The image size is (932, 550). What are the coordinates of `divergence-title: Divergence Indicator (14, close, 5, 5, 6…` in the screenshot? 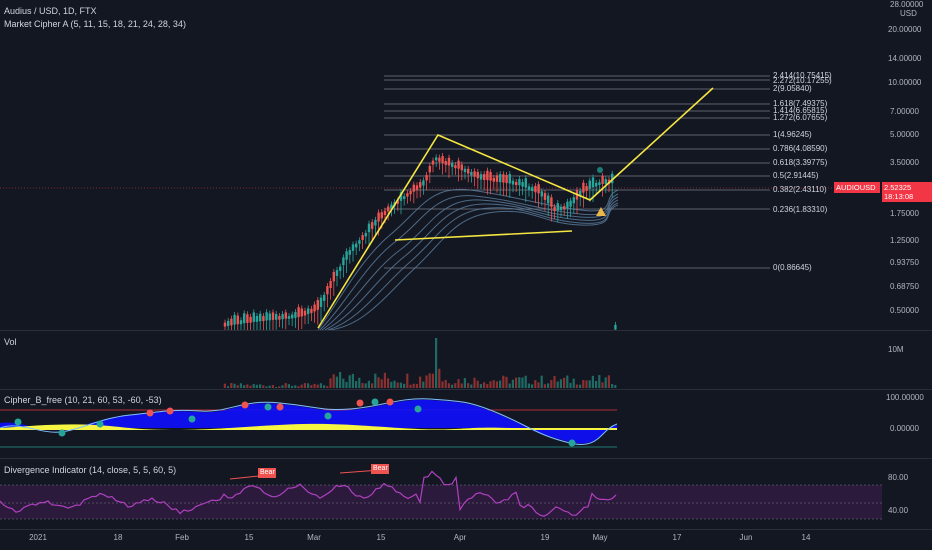 It's located at (90, 470).